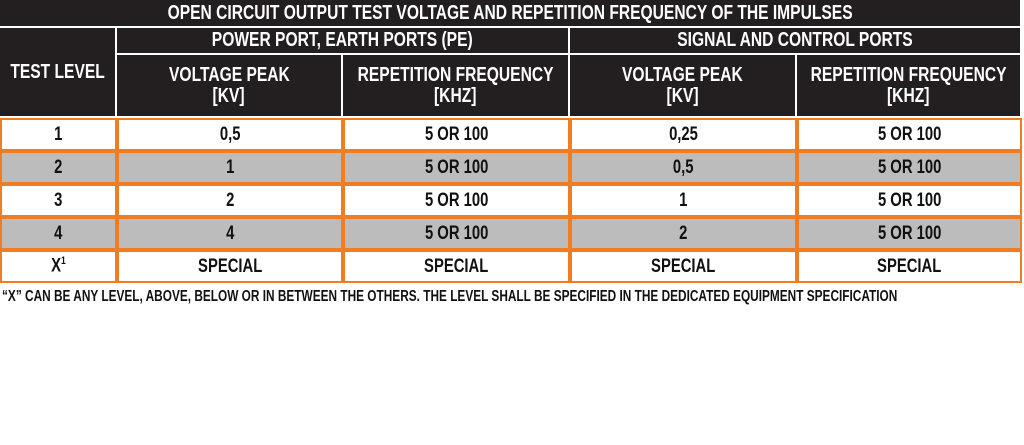 This screenshot has width=1024, height=445. I want to click on group-header: POWER PORT, EARTH PORTS (PE), so click(342, 40).